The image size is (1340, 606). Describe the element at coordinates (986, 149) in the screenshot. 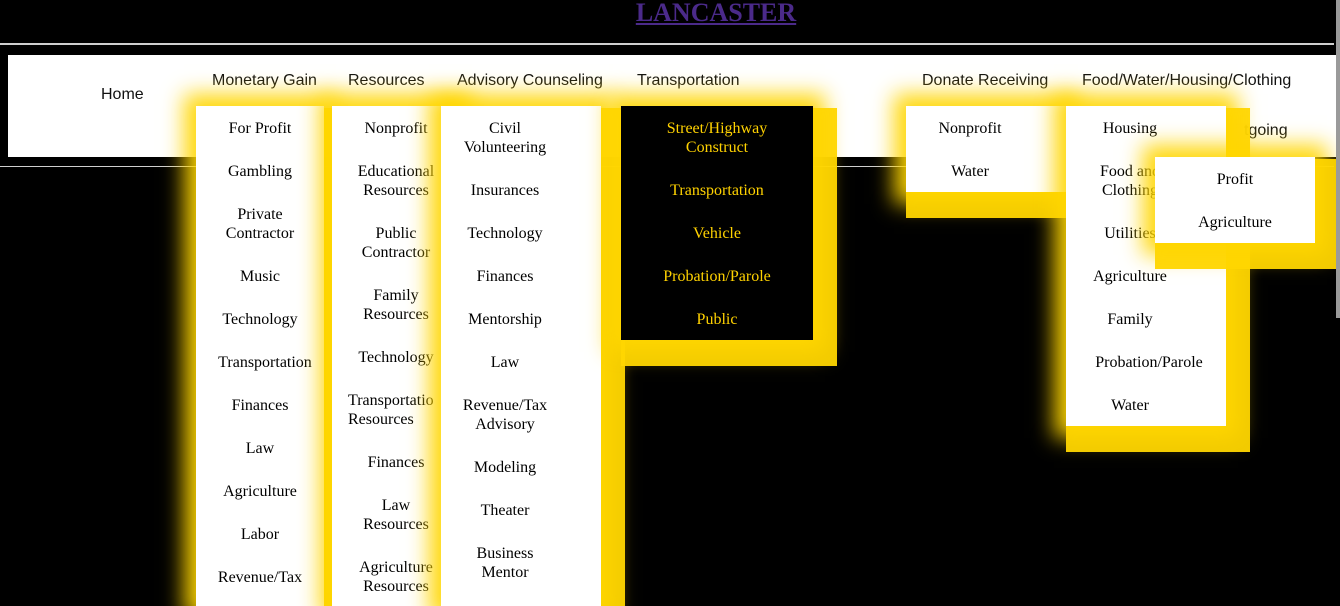

I see `dropdown-donate-receiving: Nonprofit Water` at that location.